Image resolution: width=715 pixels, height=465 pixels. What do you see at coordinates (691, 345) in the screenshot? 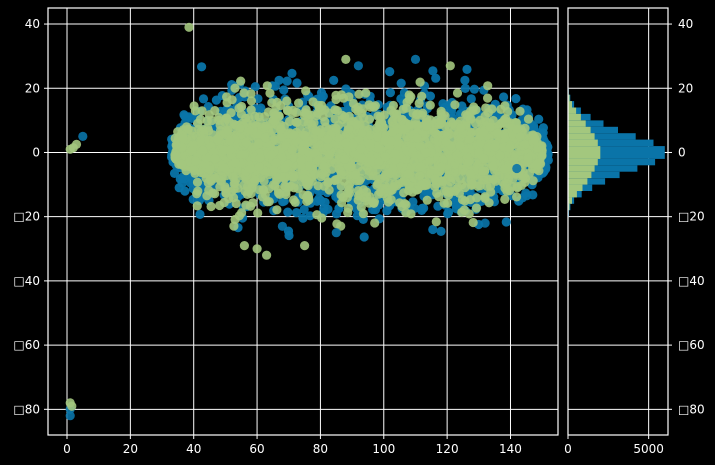
I see `histogram-y-tick-label: □60` at bounding box center [691, 345].